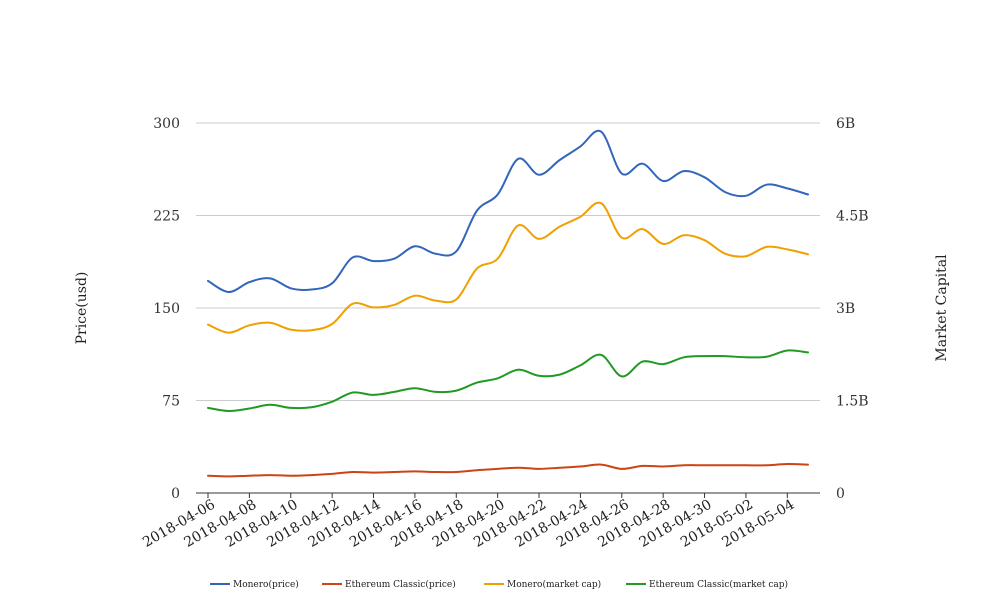 This screenshot has height=616, width=1008. I want to click on legend-item-monero-price: Monero(price), so click(254, 584).